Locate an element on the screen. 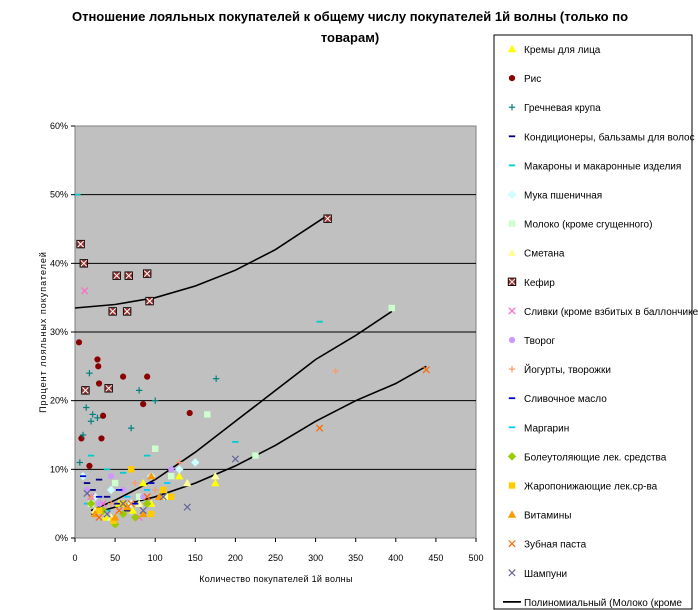 The image size is (698, 610). x-tick-label: 200 is located at coordinates (235, 558).